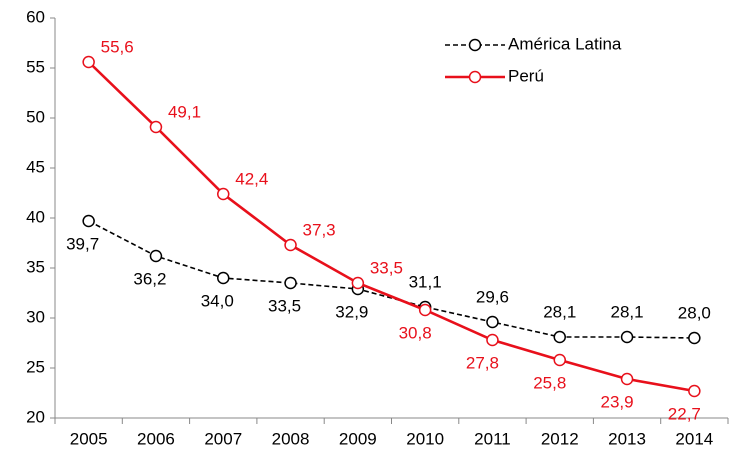 This screenshot has width=731, height=459. I want to click on y-tick-label: 45, so click(35, 166).